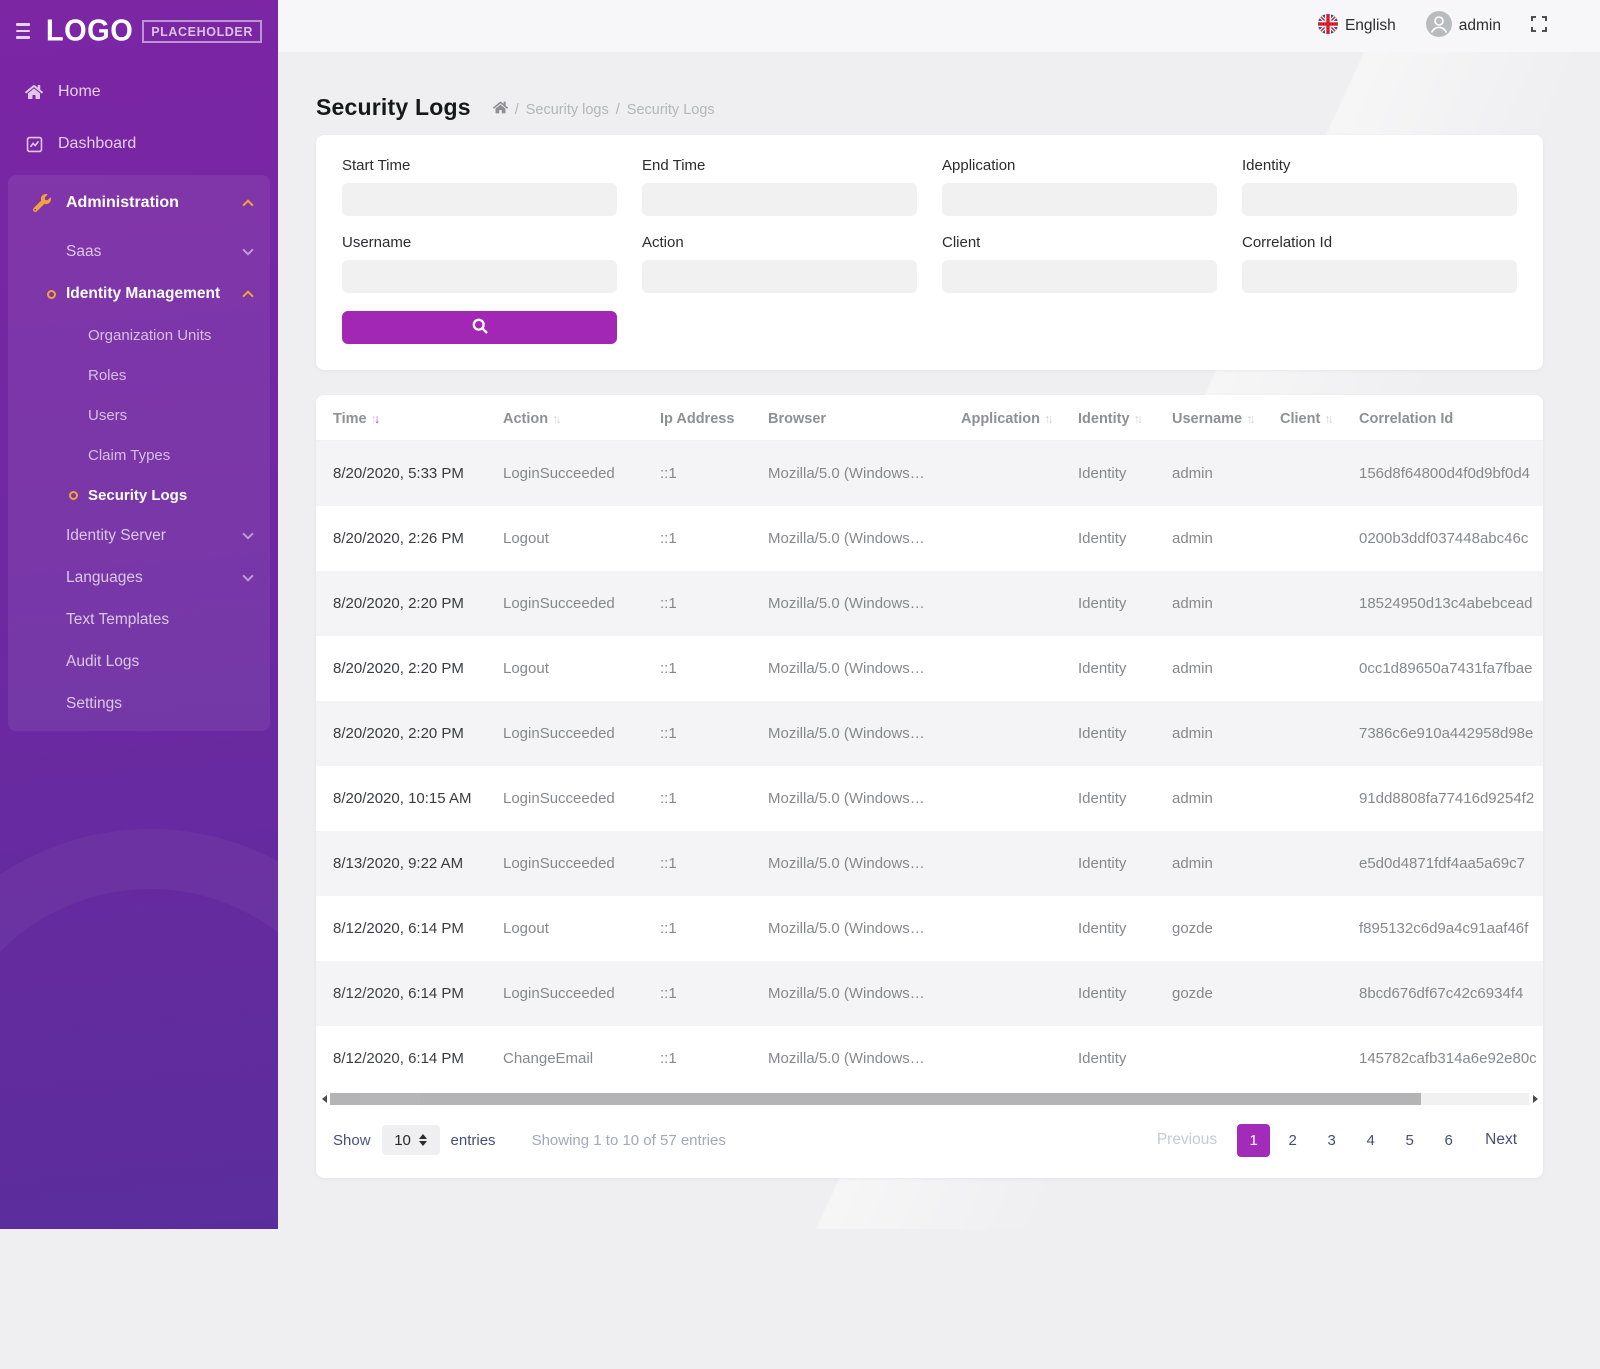 This screenshot has width=1600, height=1369. Describe the element at coordinates (139, 92) in the screenshot. I see `sidebar-item-home: Home` at that location.